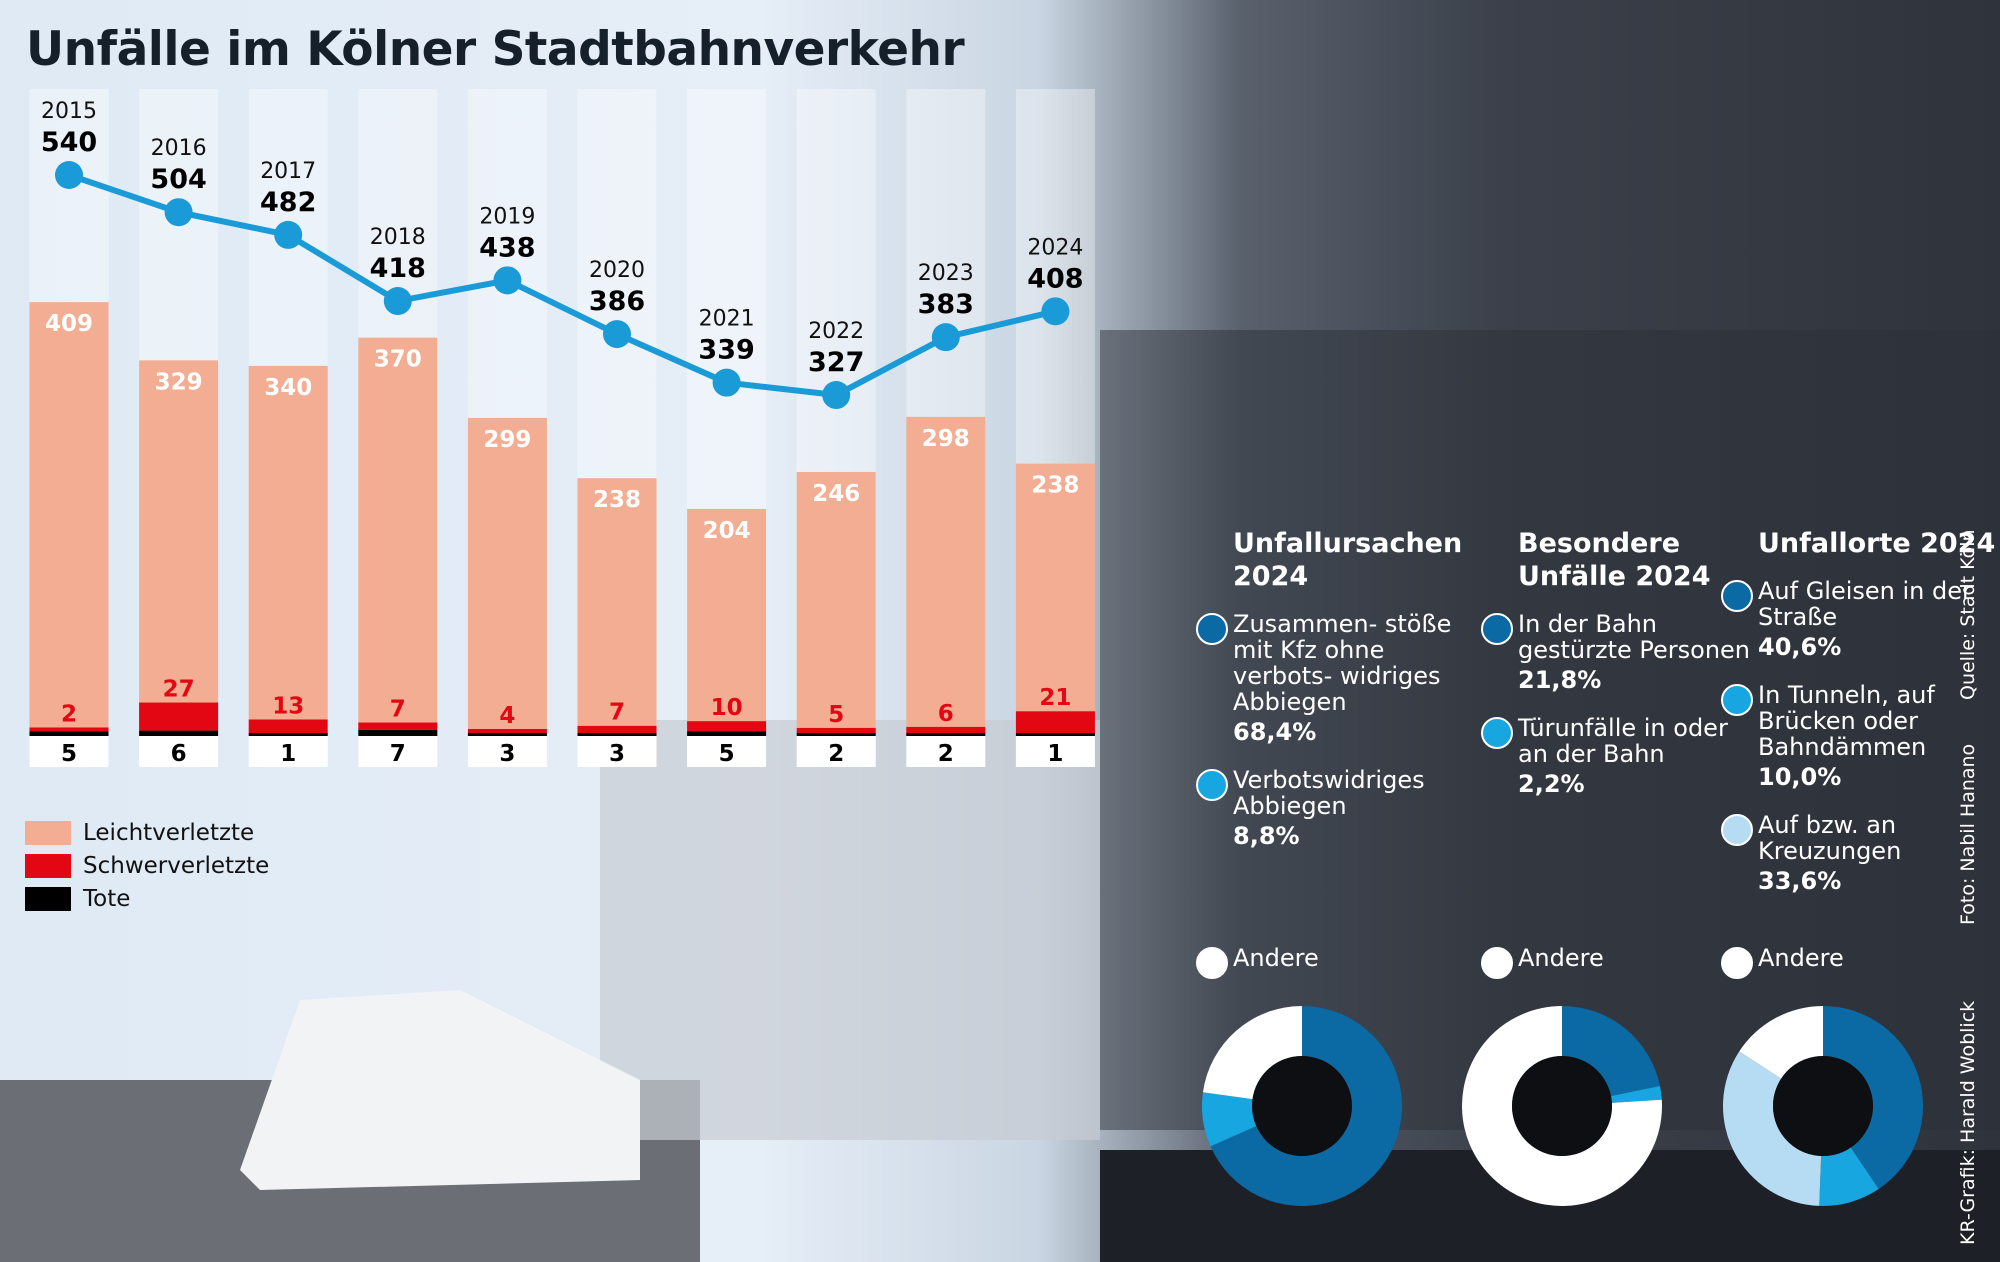 The height and width of the screenshot is (1262, 2000). Describe the element at coordinates (178, 179) in the screenshot. I see `total-label: 504` at that location.